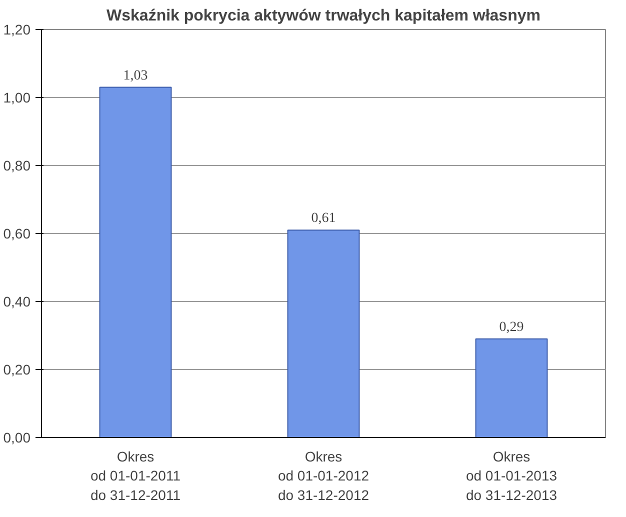 This screenshot has width=626, height=517. Describe the element at coordinates (17, 302) in the screenshot. I see `y-tick-label: 0,40` at that location.